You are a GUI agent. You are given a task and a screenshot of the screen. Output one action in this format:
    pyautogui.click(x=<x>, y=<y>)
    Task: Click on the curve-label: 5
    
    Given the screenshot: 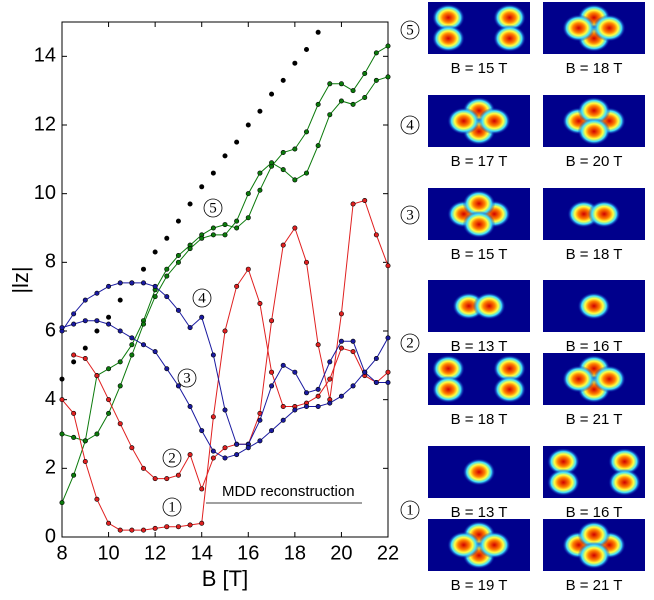 What is the action you would take?
    pyautogui.click(x=213, y=208)
    